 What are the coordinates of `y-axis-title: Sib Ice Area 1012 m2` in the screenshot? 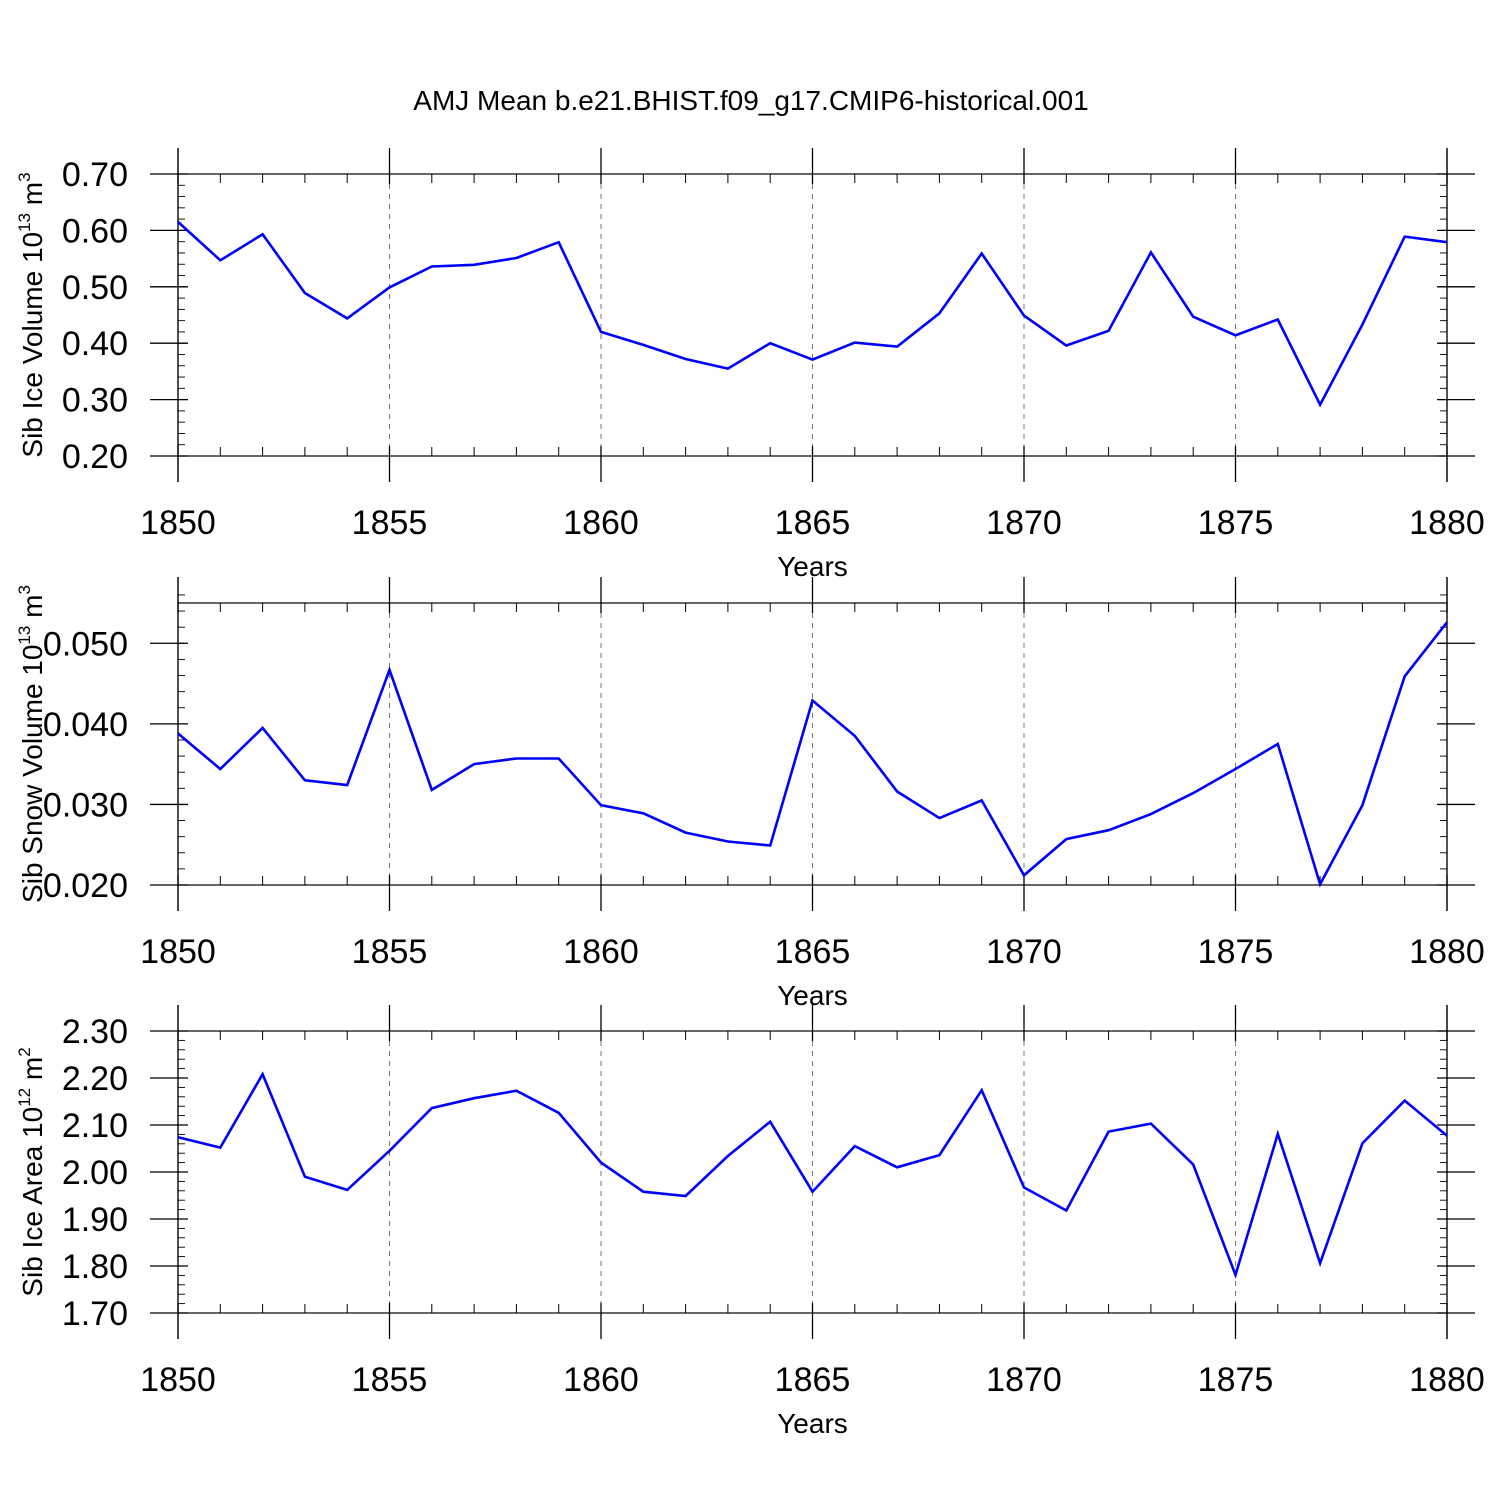 It's located at (31, 1171).